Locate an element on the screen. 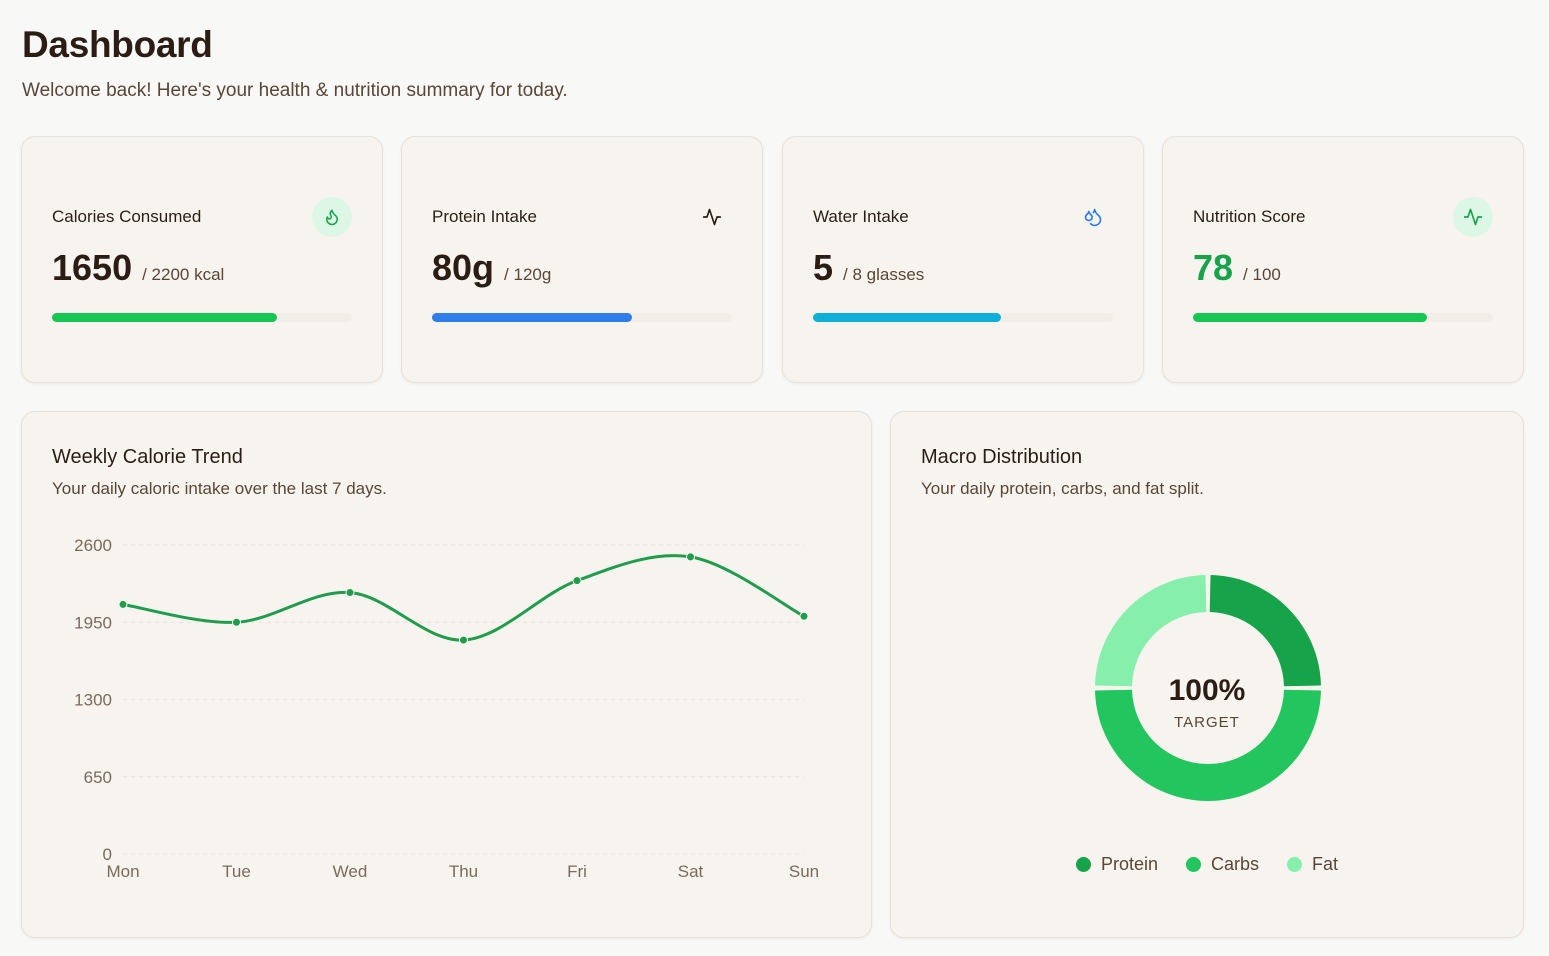 The width and height of the screenshot is (1549, 956). donut-center-value: 100% is located at coordinates (1207, 690).